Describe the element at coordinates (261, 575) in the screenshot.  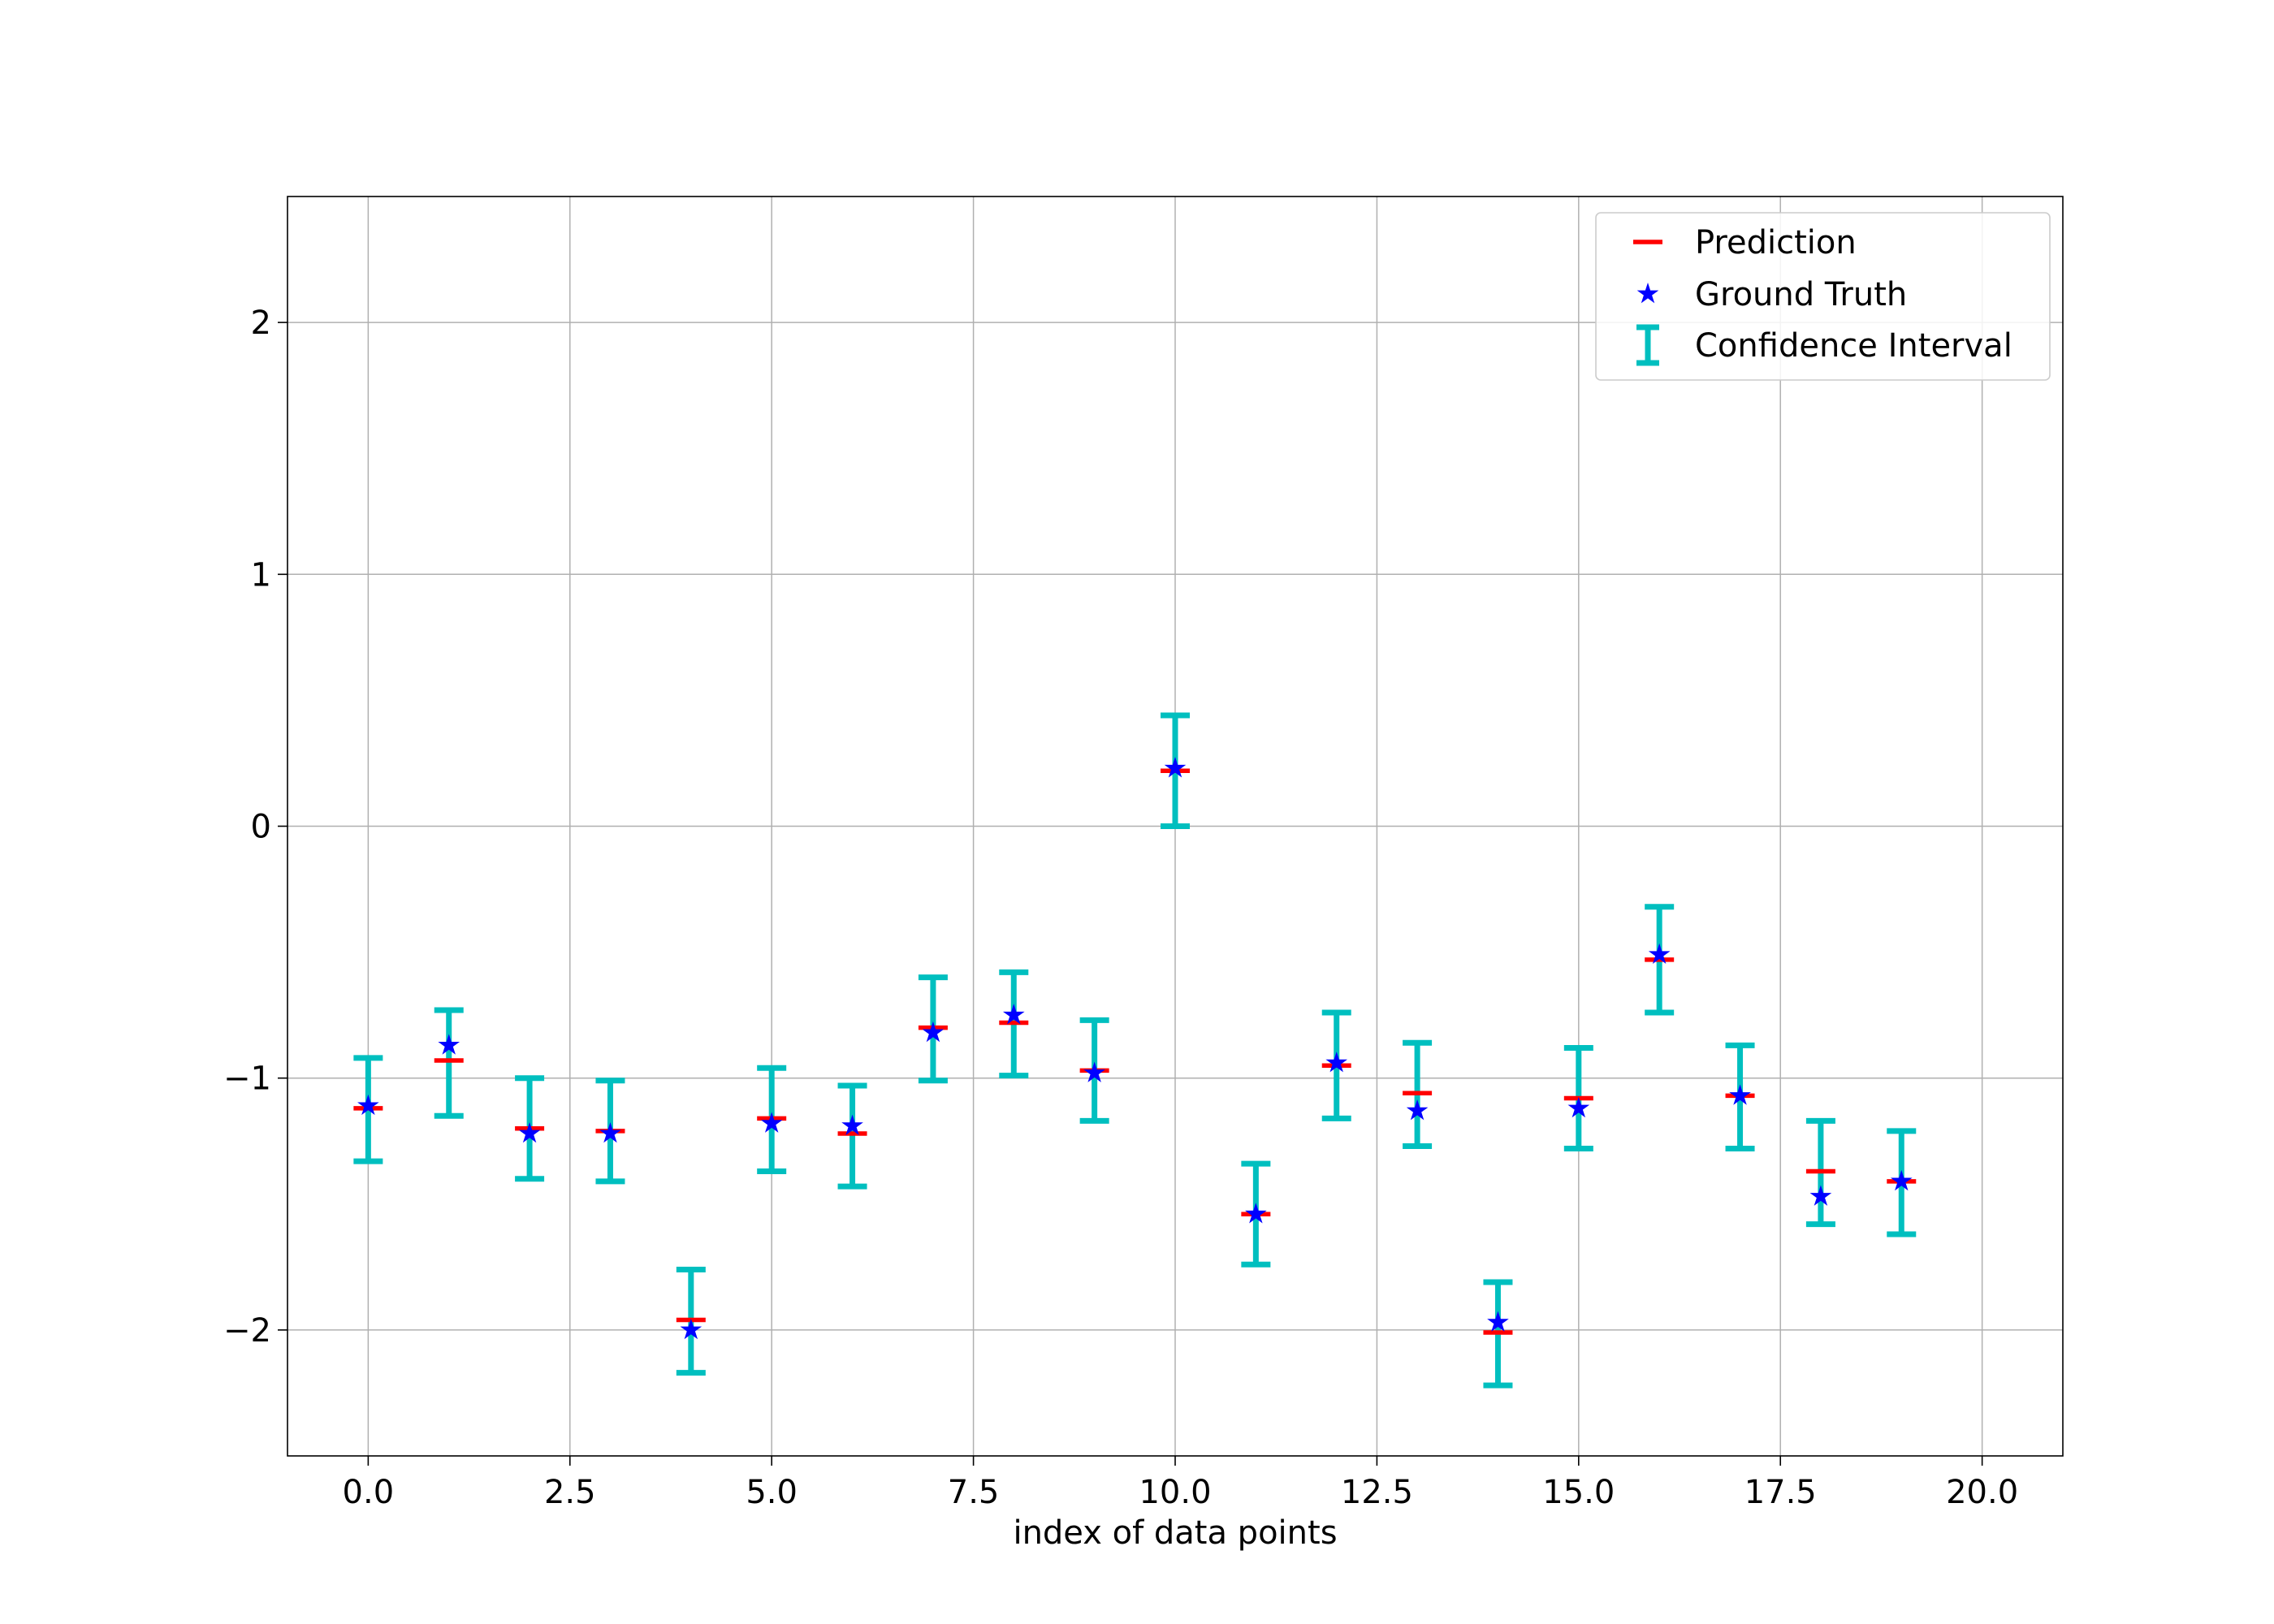
I see `y-tick-label: 1` at that location.